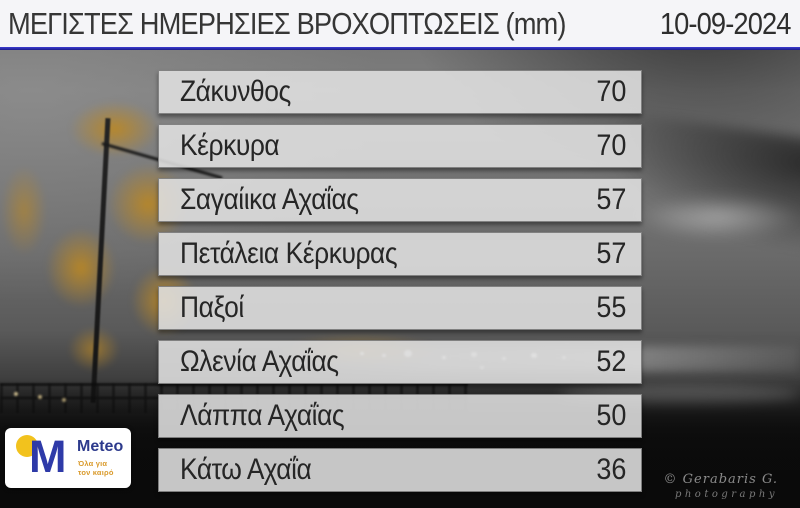  I want to click on table-row: Σαγαίικα Αχαΐας 57, so click(400, 200).